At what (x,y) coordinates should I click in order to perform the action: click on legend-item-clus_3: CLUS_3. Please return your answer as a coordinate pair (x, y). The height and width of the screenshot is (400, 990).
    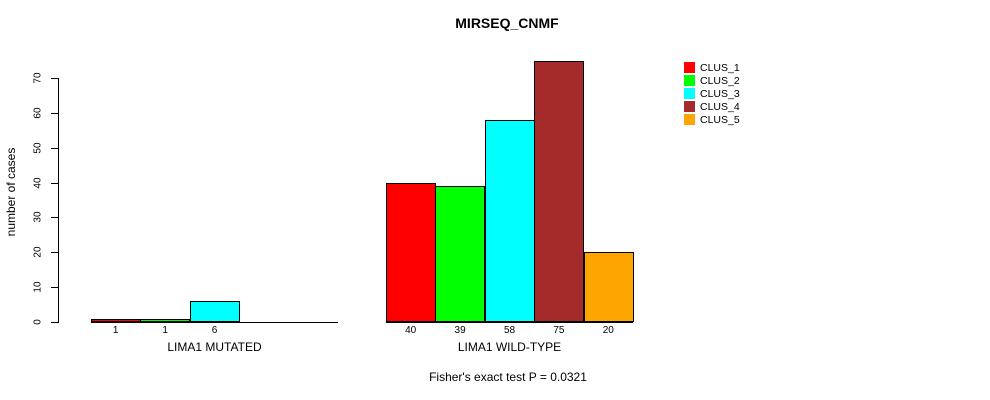
    Looking at the image, I should click on (712, 93).